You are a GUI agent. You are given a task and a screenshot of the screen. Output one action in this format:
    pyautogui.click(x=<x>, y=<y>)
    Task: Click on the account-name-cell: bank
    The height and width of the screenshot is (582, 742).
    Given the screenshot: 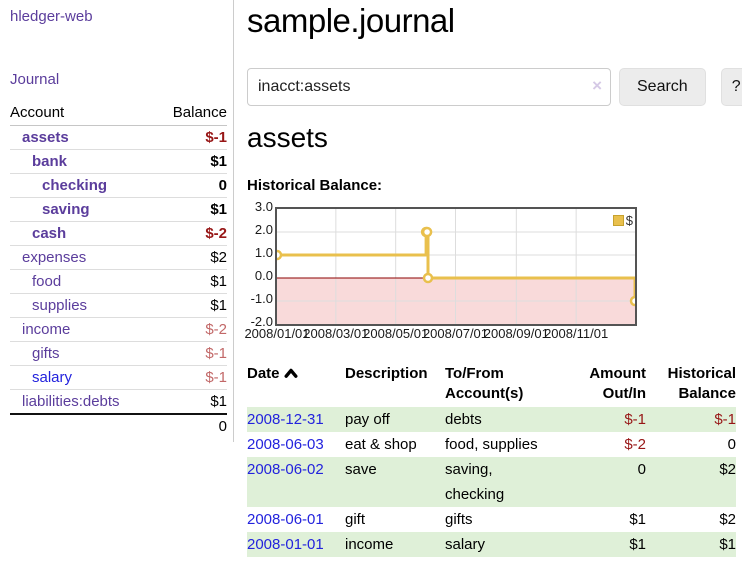 What is the action you would take?
    pyautogui.click(x=83, y=161)
    